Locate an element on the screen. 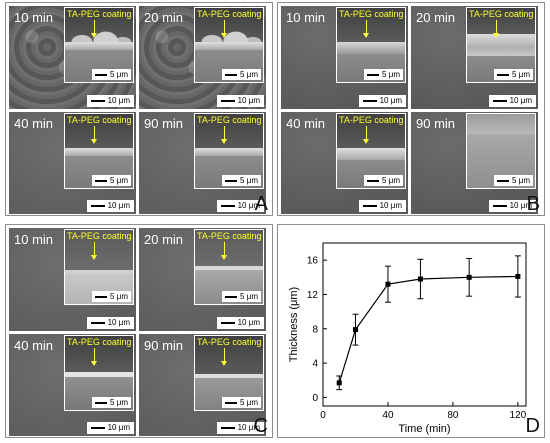 This screenshot has width=550, height=443. panel-letter: A is located at coordinates (261, 204).